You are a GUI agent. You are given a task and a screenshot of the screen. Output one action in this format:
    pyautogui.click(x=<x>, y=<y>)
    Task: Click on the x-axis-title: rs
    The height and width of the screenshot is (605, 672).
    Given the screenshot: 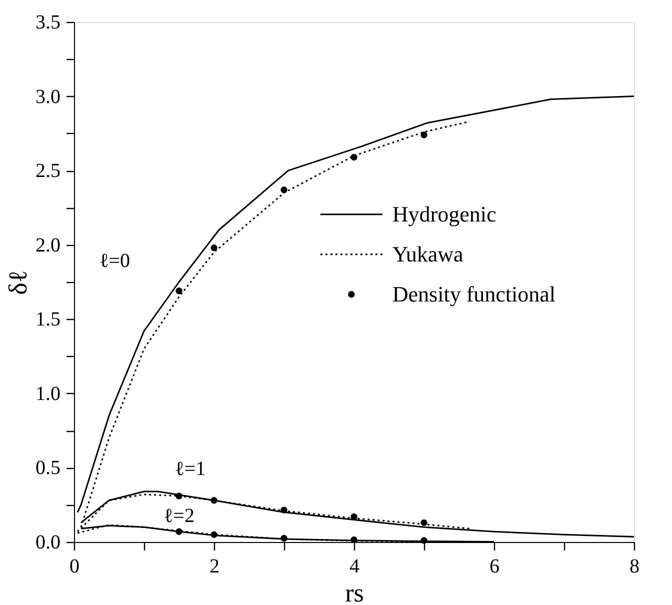 What is the action you would take?
    pyautogui.click(x=354, y=591)
    